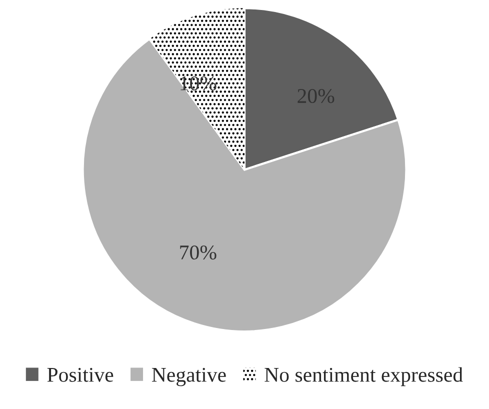 This screenshot has width=489, height=409. Describe the element at coordinates (198, 252) in the screenshot. I see `data-label: 70%` at that location.